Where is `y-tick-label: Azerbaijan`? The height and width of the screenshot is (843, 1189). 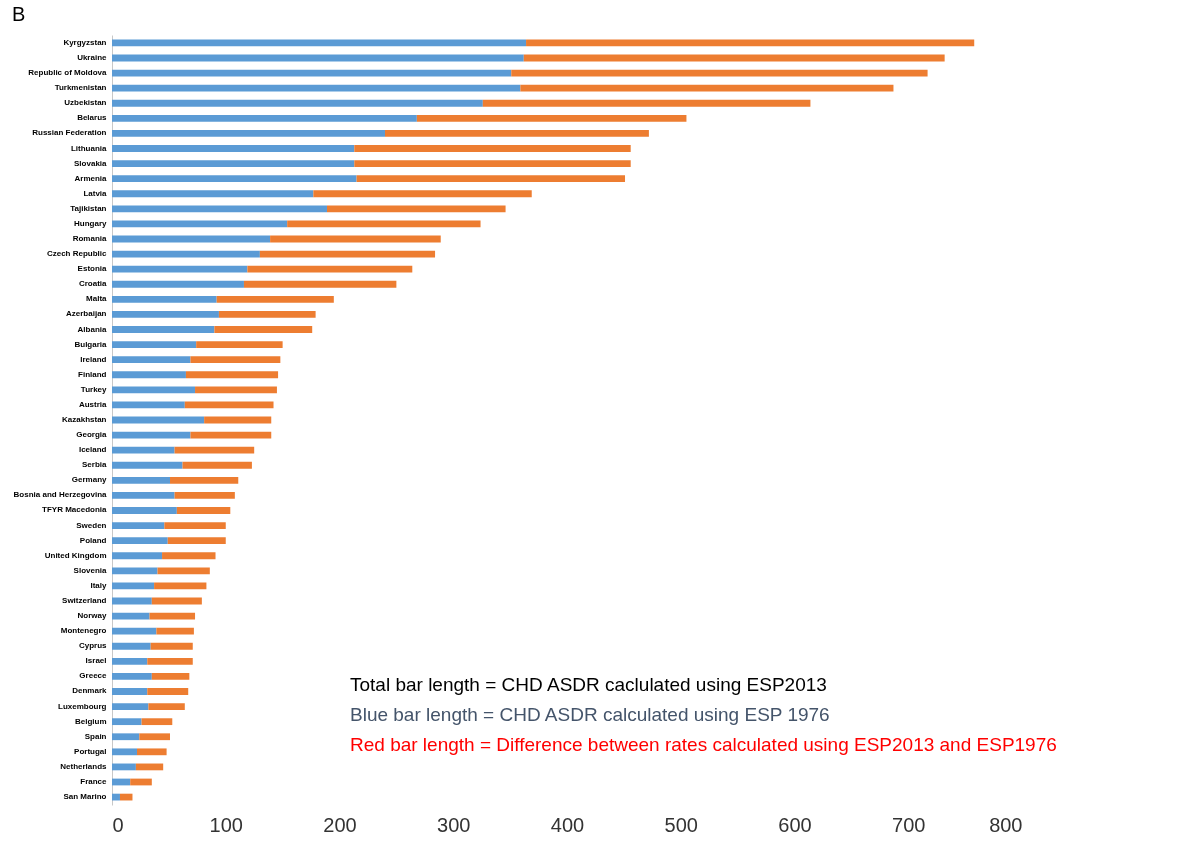
y-tick-label: Azerbaijan is located at coordinates (86, 314).